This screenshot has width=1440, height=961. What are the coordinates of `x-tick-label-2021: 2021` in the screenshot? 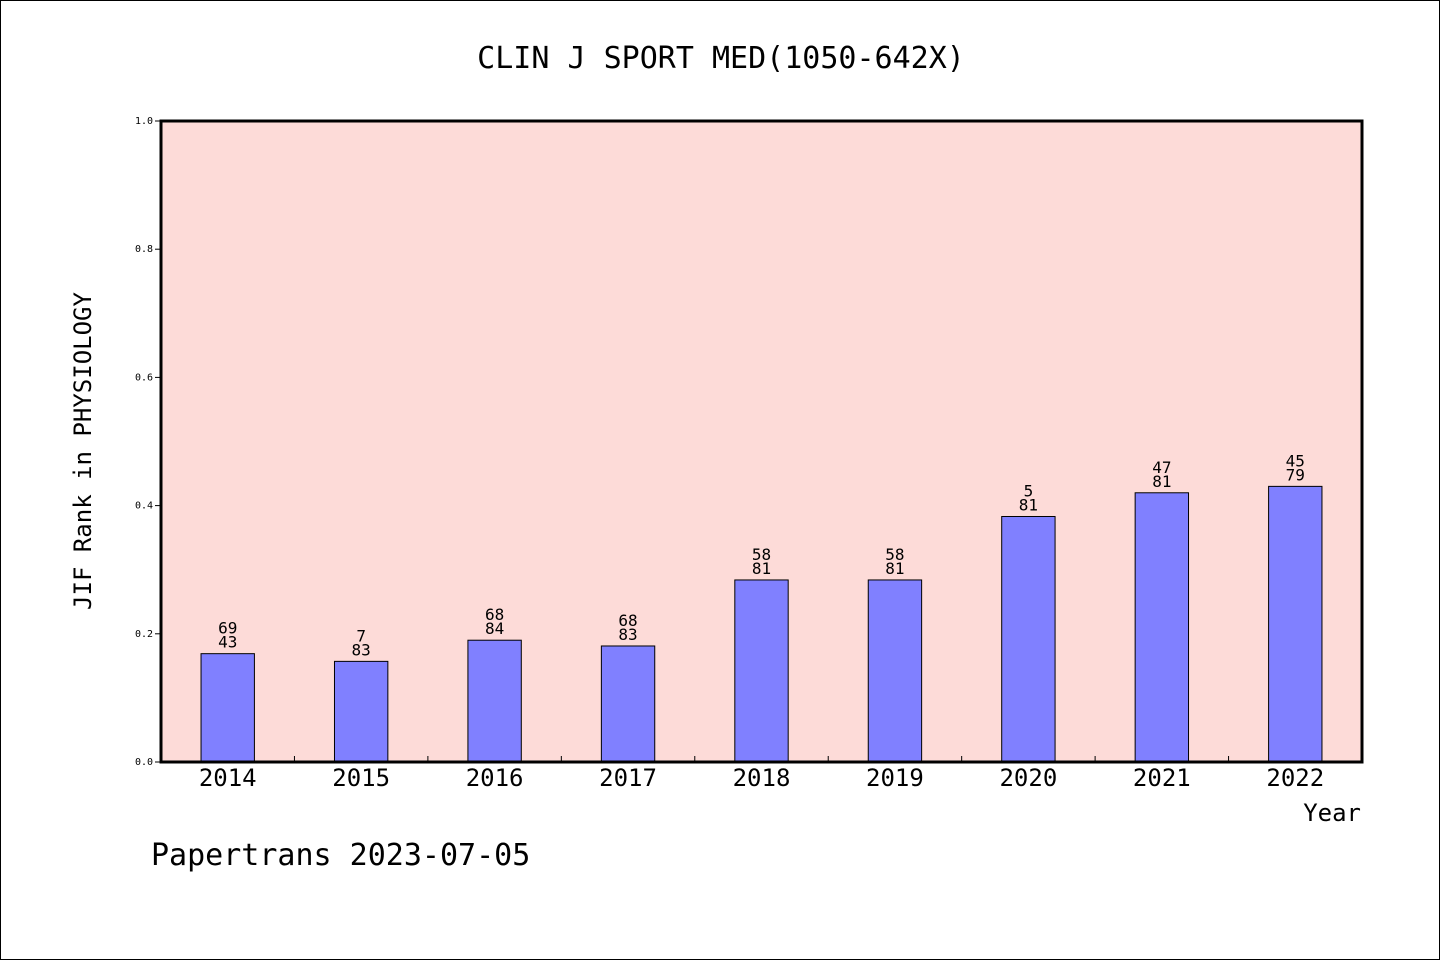 It's located at (1162, 778).